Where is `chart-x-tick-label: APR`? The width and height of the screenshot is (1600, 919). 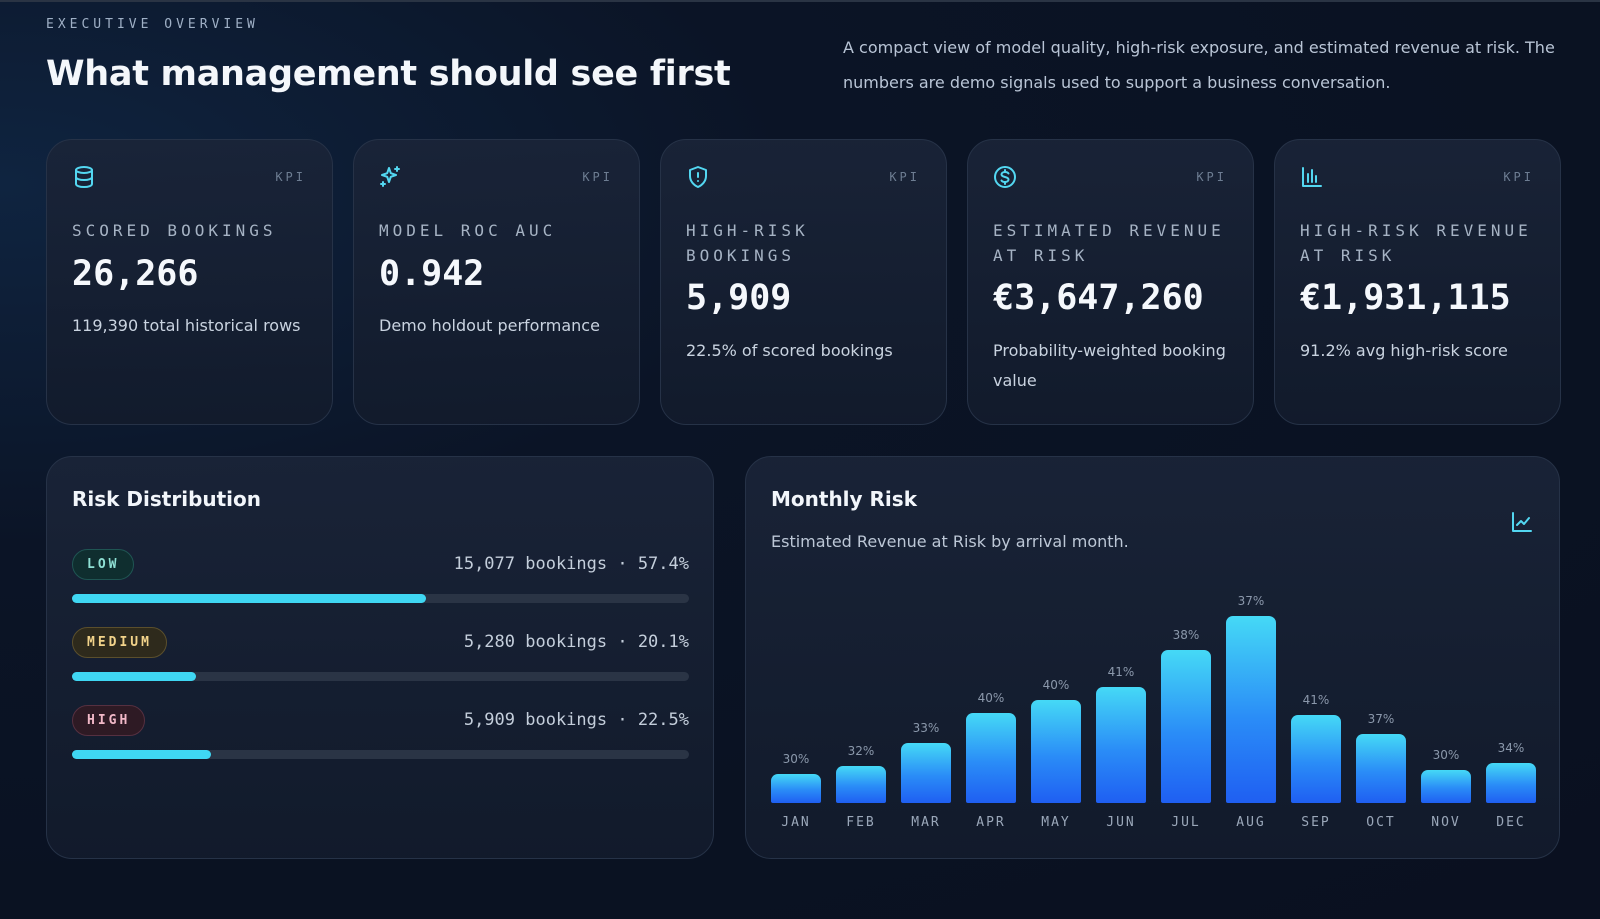 chart-x-tick-label: APR is located at coordinates (991, 822).